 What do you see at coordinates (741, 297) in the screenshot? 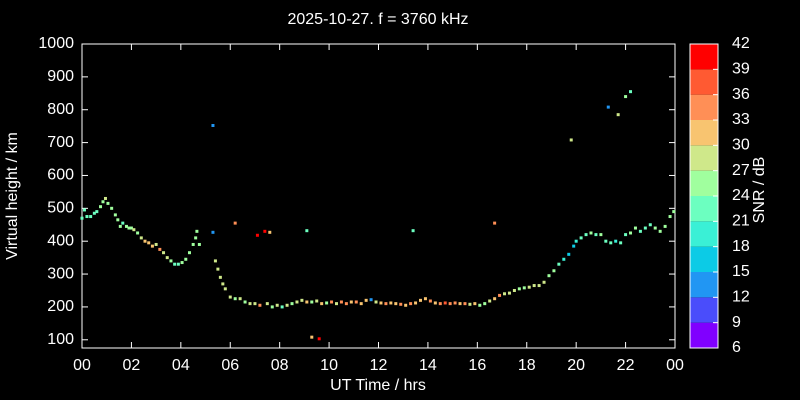
I see `colorbar-tick-label: 12` at bounding box center [741, 297].